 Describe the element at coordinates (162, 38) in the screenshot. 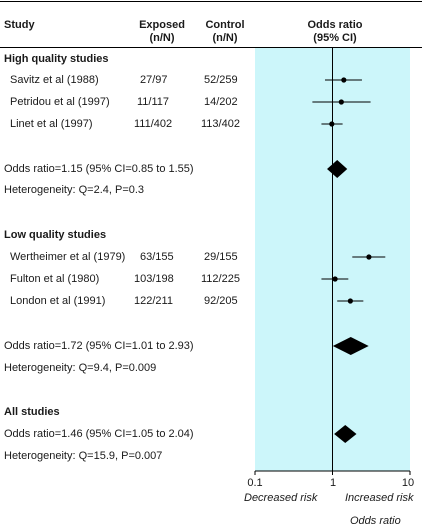

I see `header-exposed-sub: (n/N)` at that location.